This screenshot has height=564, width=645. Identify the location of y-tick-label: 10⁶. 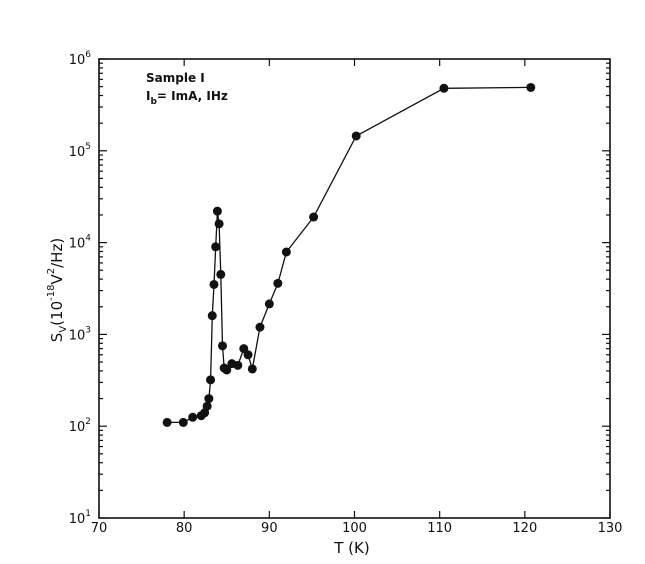
(80, 59).